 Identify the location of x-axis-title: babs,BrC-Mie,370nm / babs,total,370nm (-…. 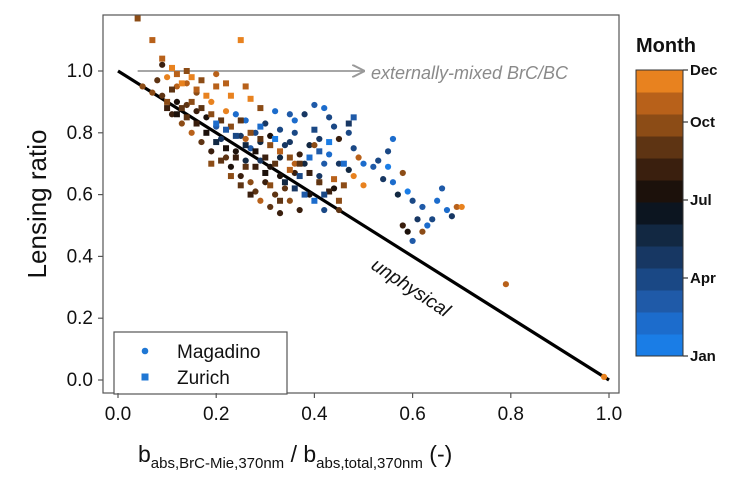
(295, 456).